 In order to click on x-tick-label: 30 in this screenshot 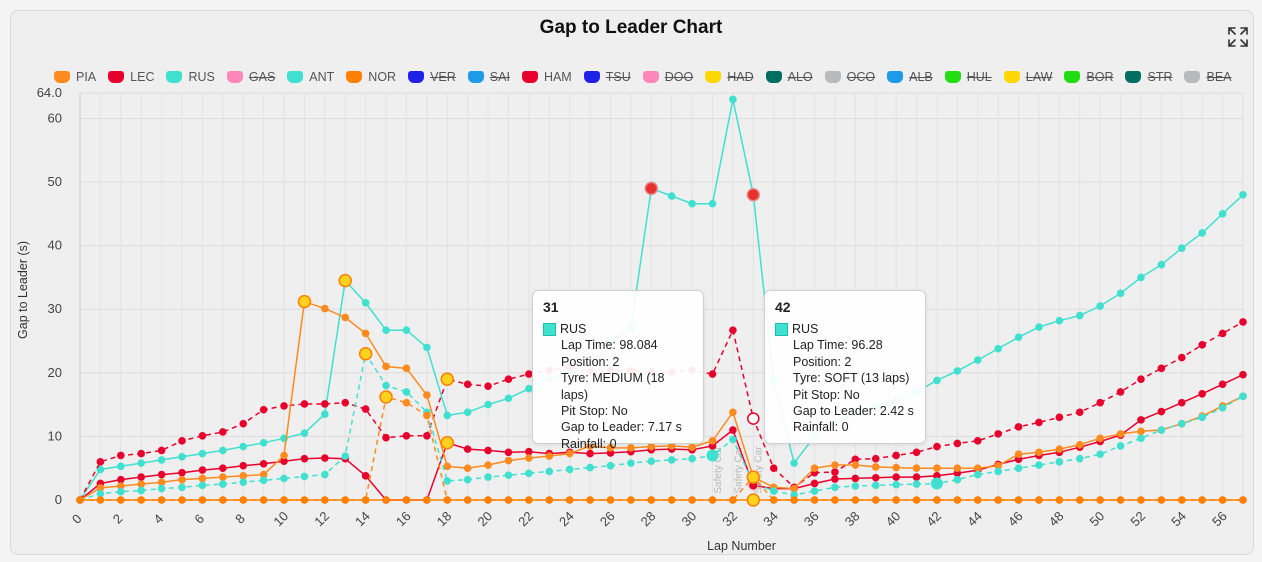, I will do `click(689, 518)`.